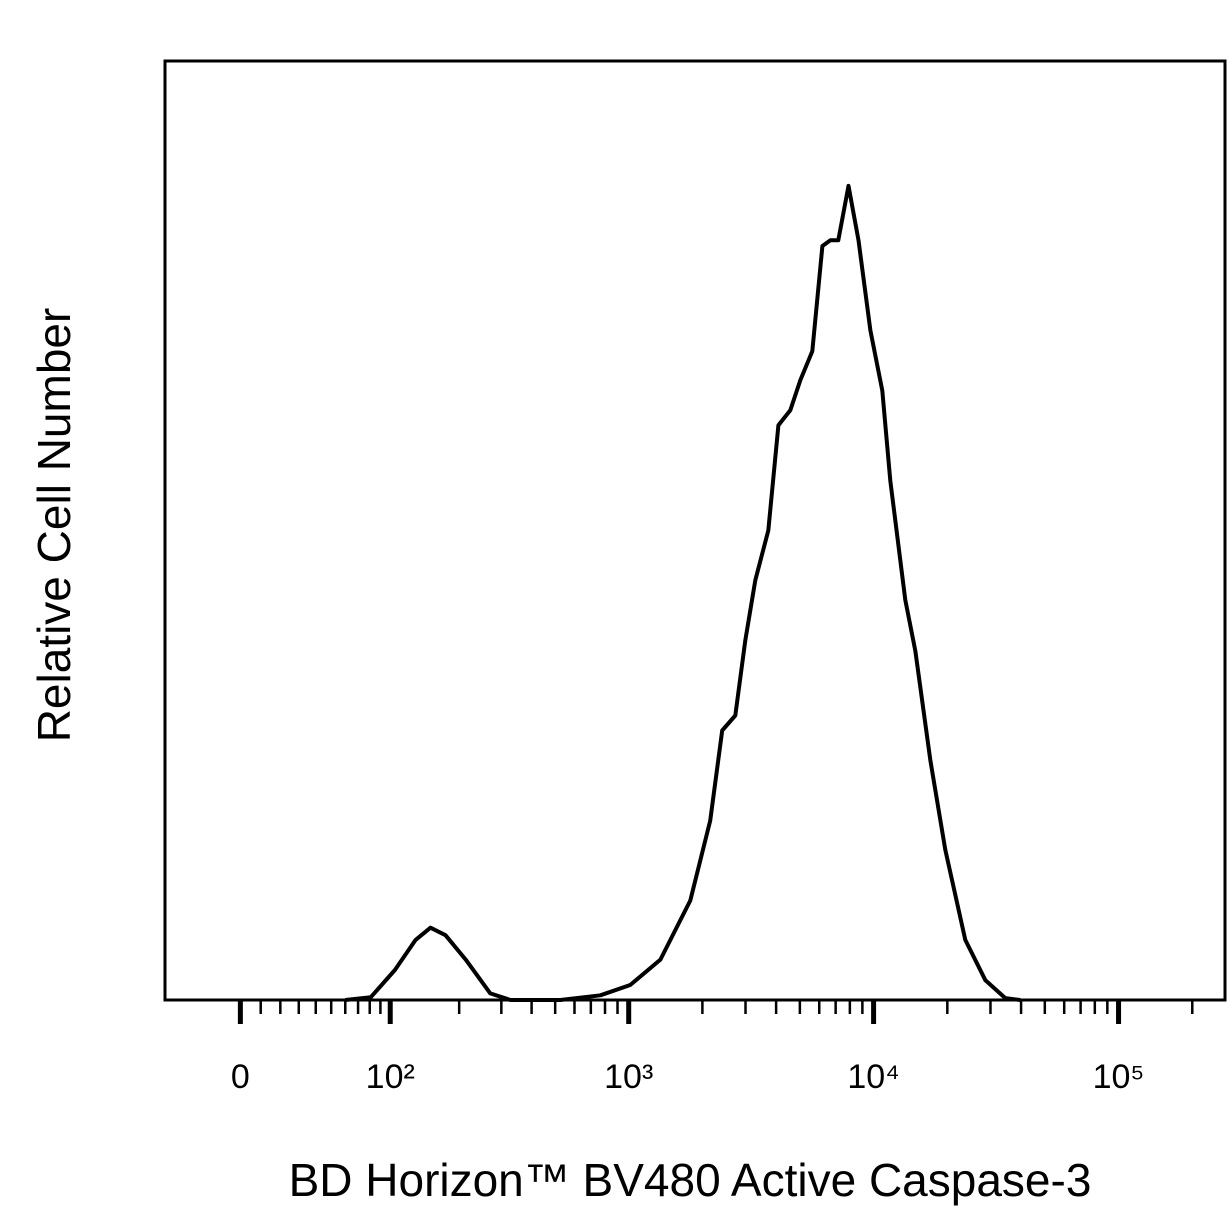  What do you see at coordinates (390, 1077) in the screenshot?
I see `x-tick-label: 10²` at bounding box center [390, 1077].